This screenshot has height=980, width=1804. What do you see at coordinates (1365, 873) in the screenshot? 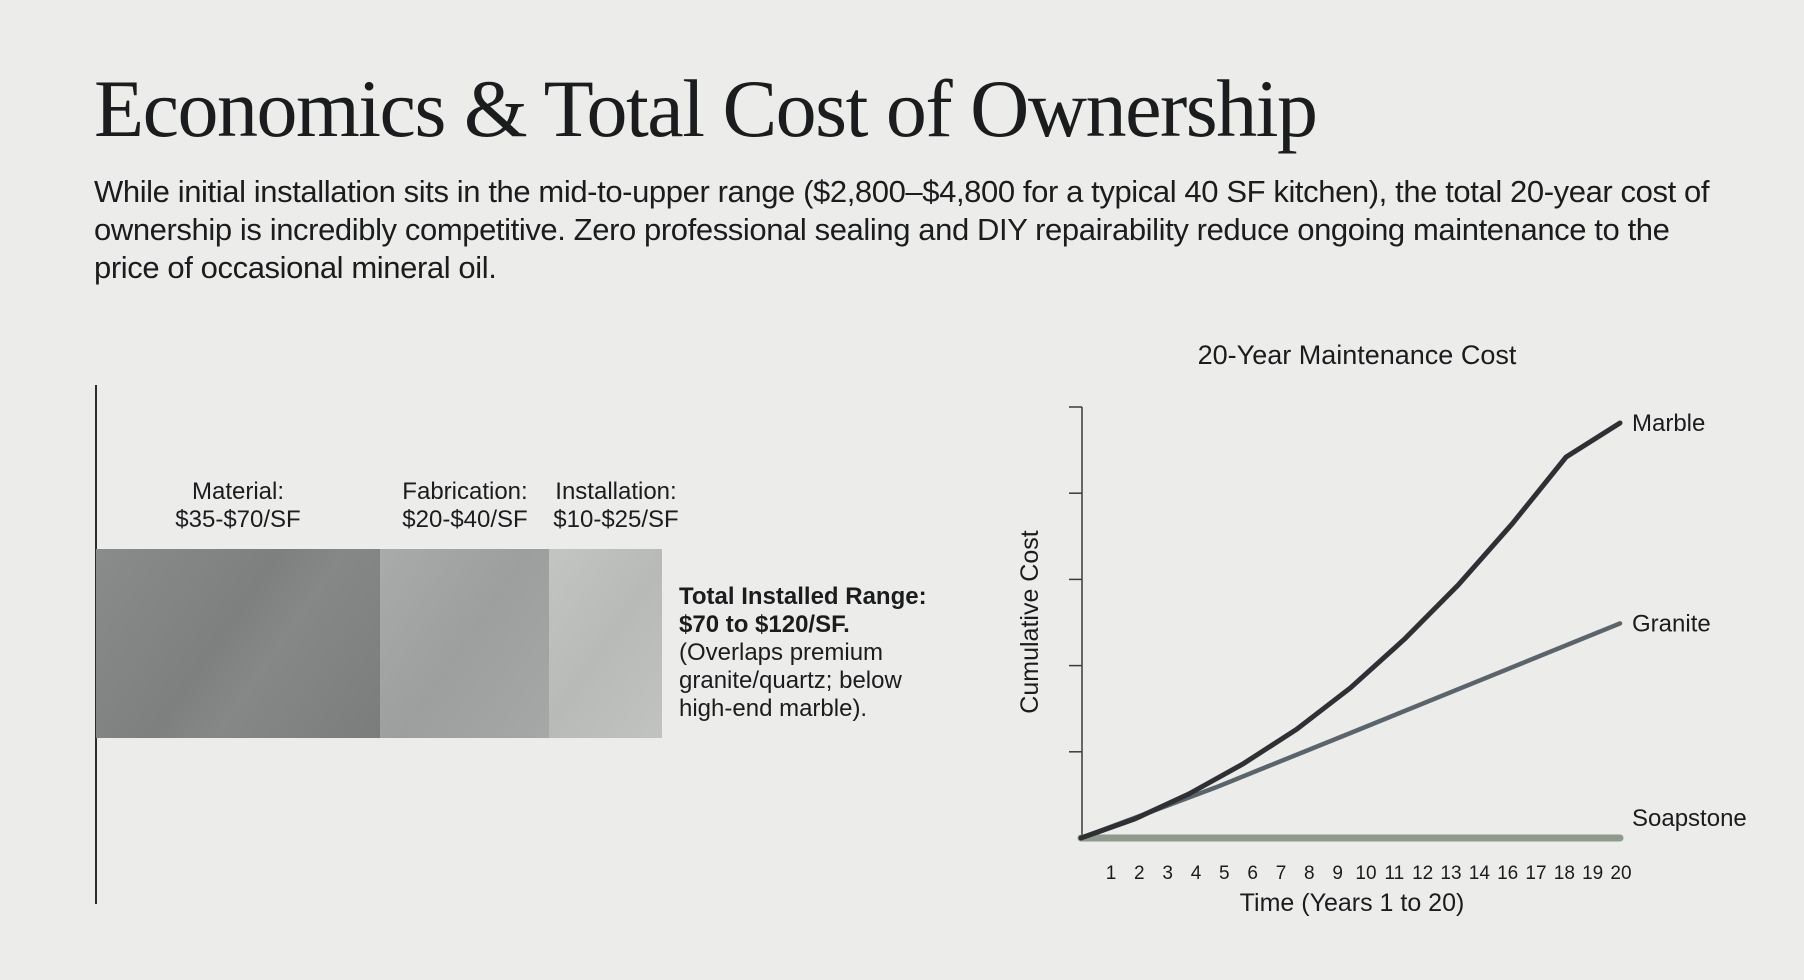
I see `x-tick-label: 10` at bounding box center [1365, 873].